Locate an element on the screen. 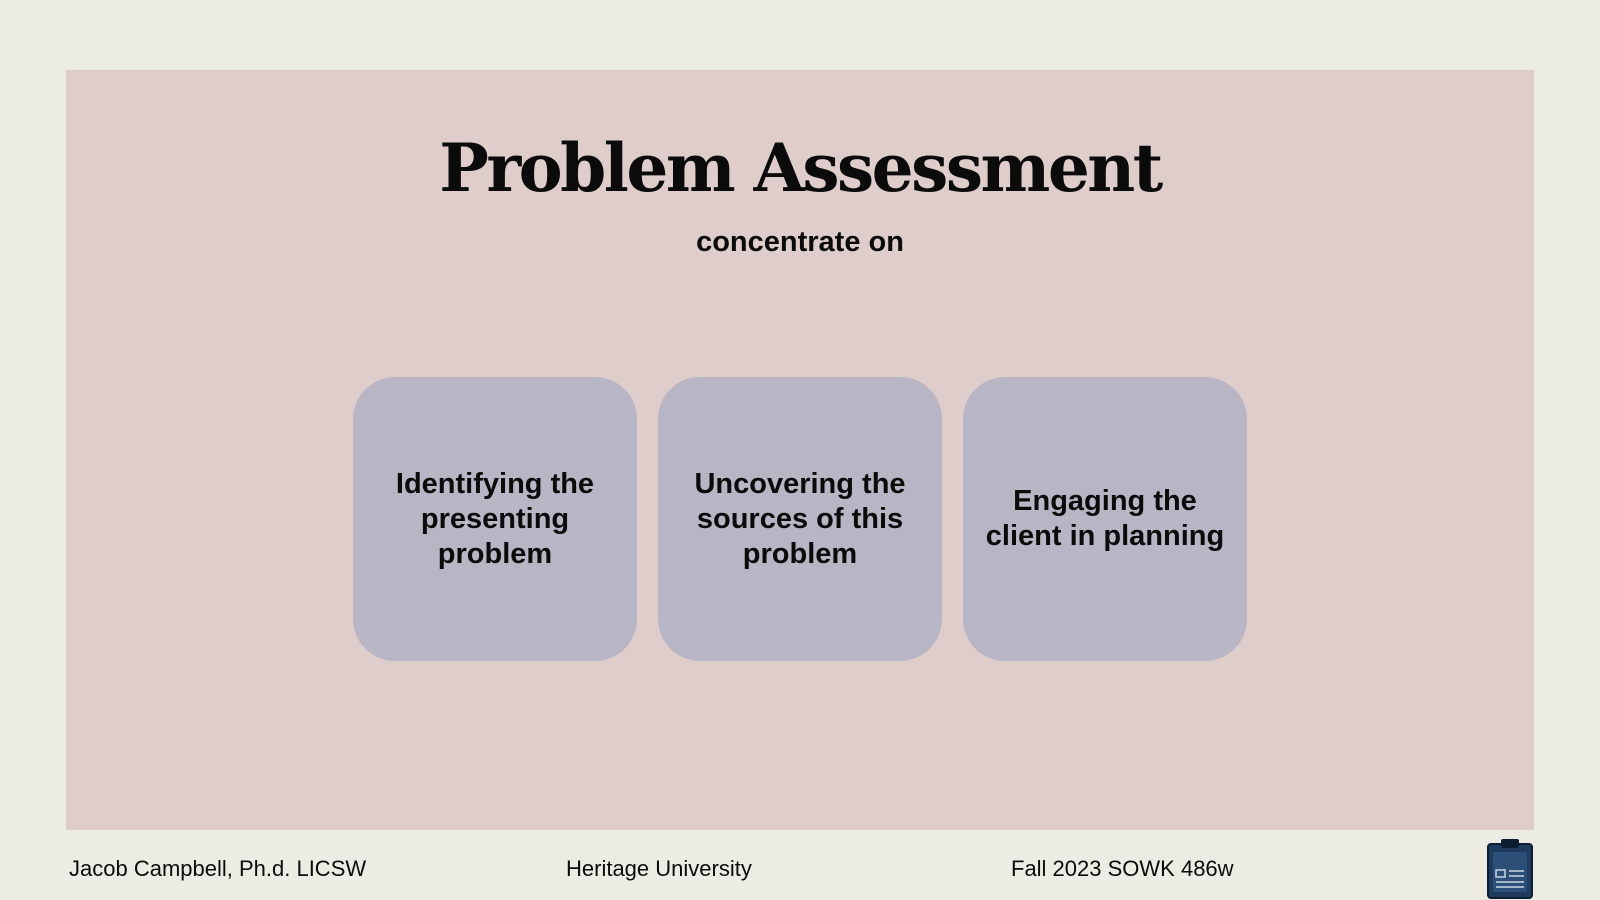  slide-subtitle: concentrate on is located at coordinates (800, 242).